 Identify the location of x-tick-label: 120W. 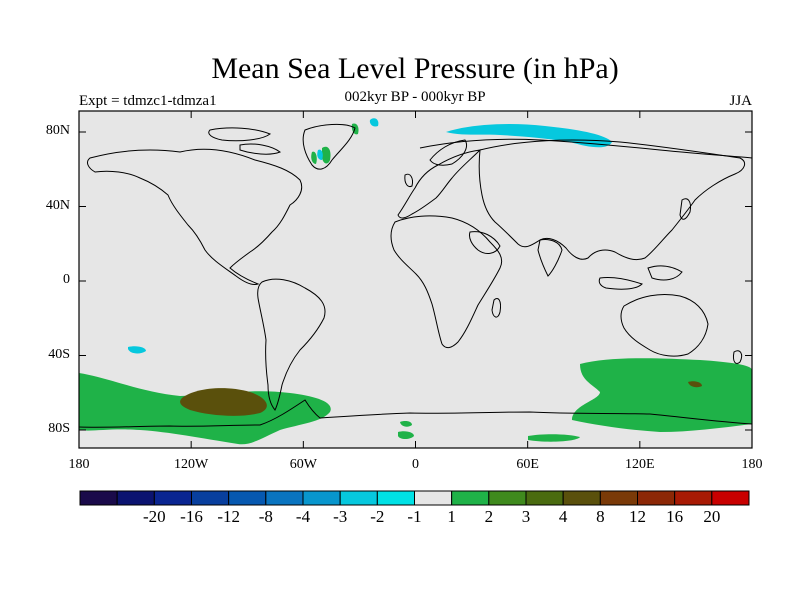
(191, 464).